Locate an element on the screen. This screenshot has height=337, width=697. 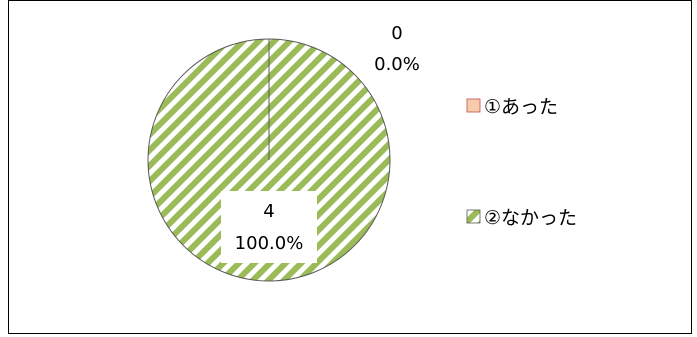
legend-label: ②なかった is located at coordinates (530, 218).